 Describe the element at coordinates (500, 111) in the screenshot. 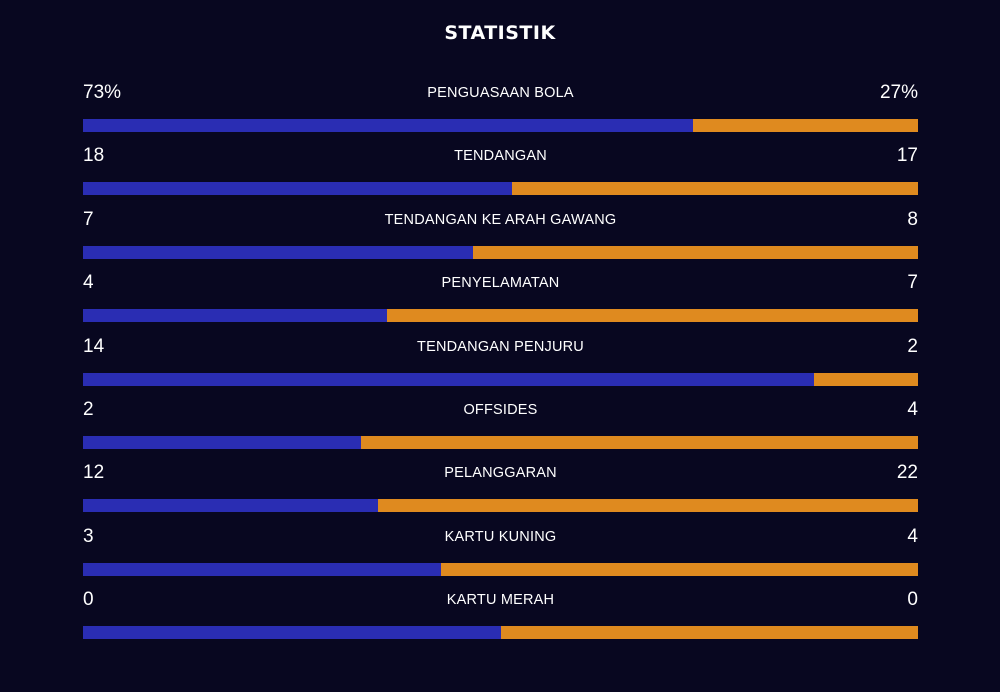

I see `stat-row: PENGUASAAN BOLA 73% 27%` at that location.